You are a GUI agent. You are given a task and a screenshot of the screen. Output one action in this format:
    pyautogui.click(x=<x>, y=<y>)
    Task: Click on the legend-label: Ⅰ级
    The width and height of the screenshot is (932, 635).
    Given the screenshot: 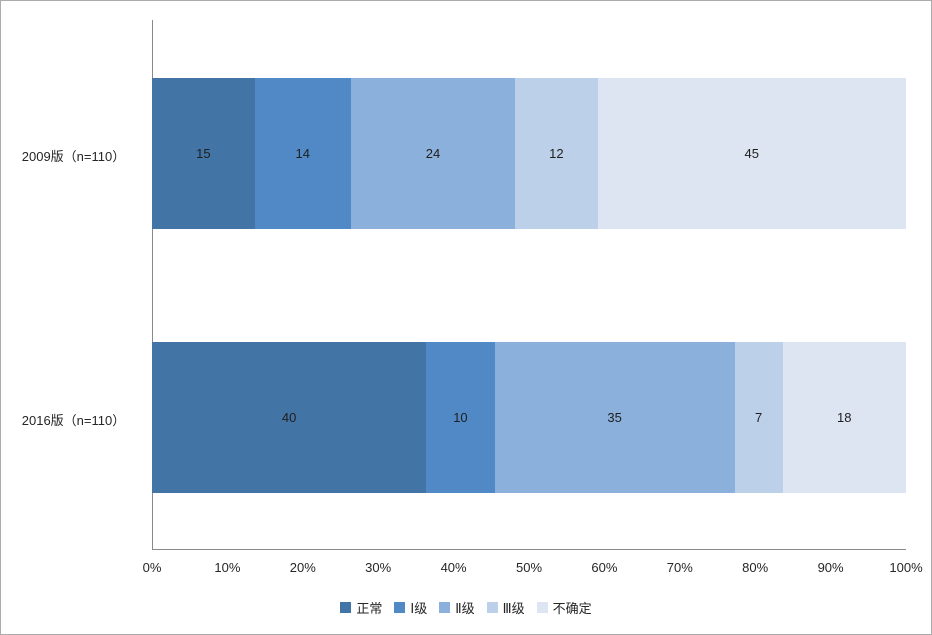 What is the action you would take?
    pyautogui.click(x=419, y=608)
    